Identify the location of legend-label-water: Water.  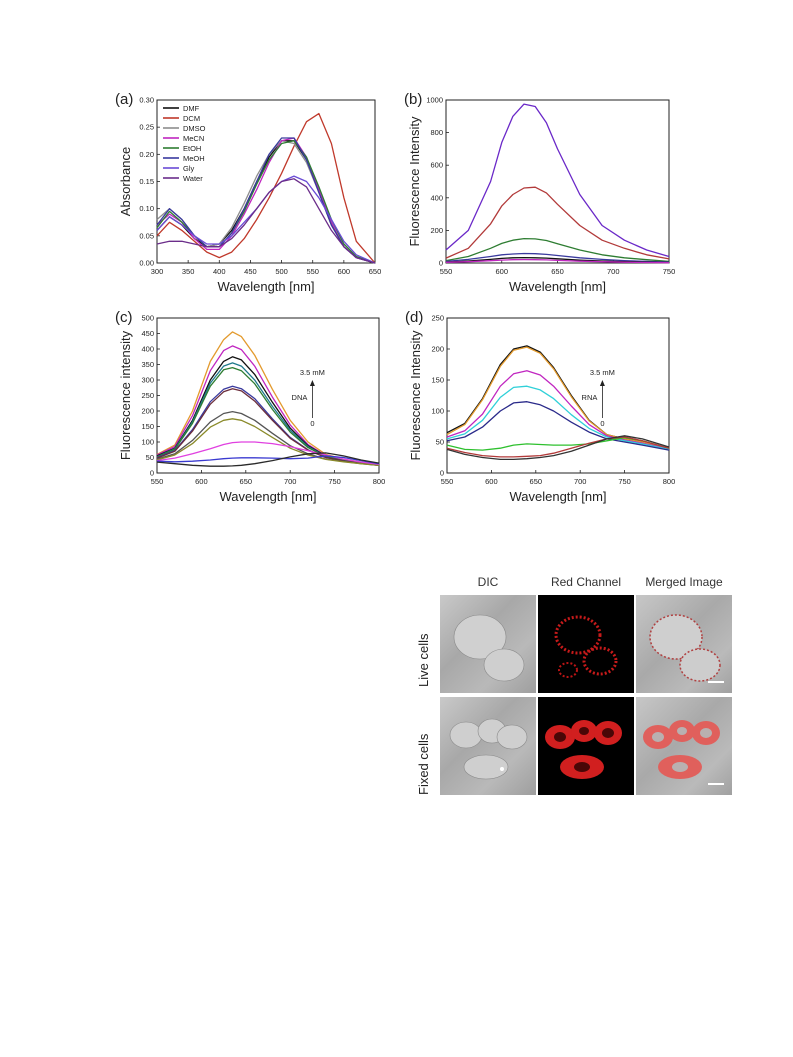
(193, 178).